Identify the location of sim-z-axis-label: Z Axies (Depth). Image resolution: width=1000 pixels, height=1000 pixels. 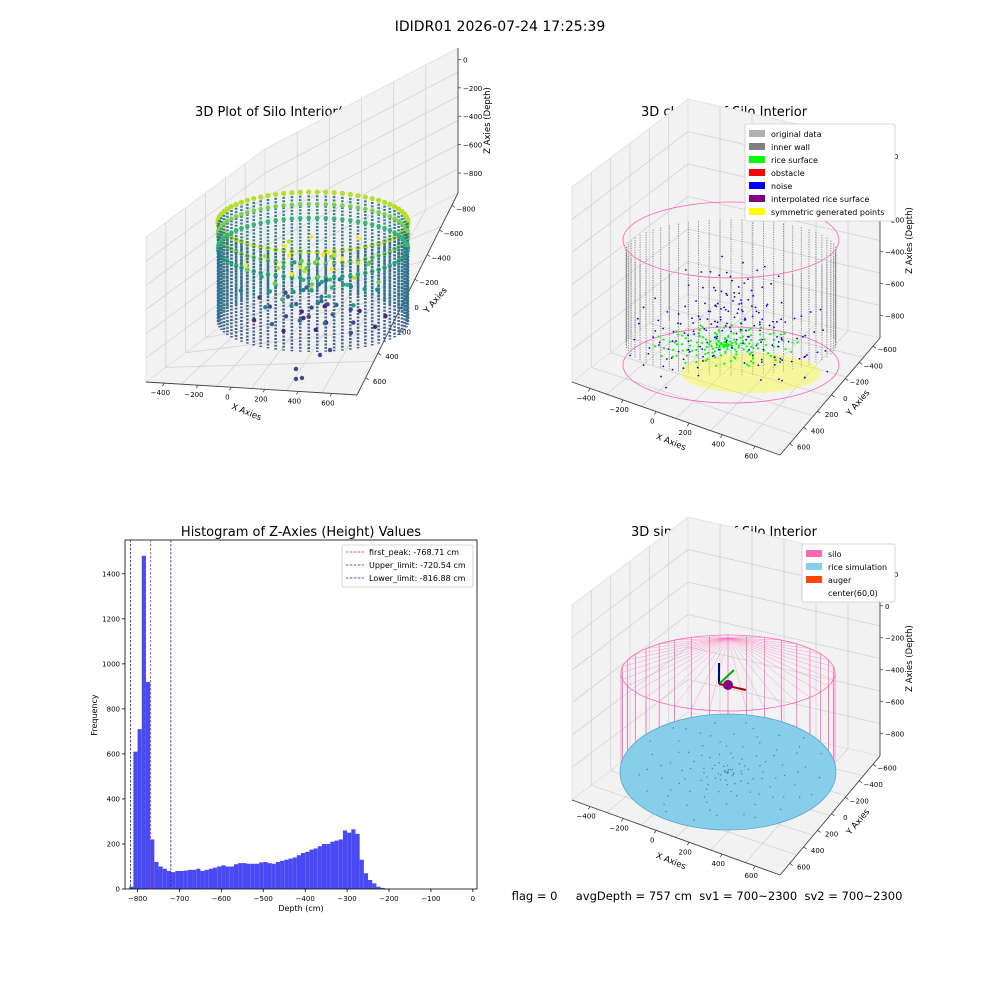
(910, 658).